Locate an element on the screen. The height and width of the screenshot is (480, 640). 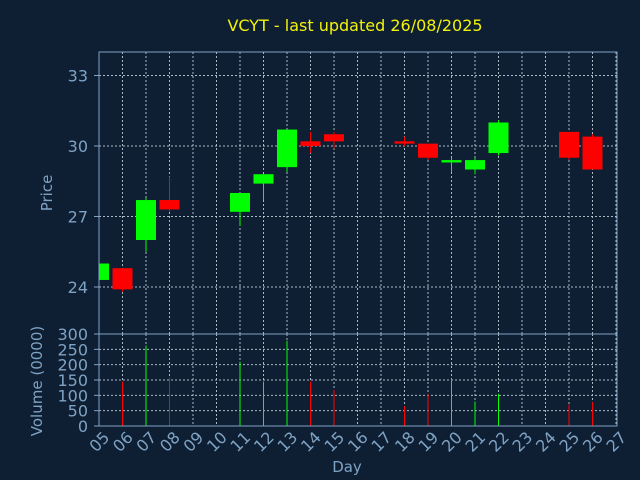
price-y-tick-label: 27 is located at coordinates (78, 217).